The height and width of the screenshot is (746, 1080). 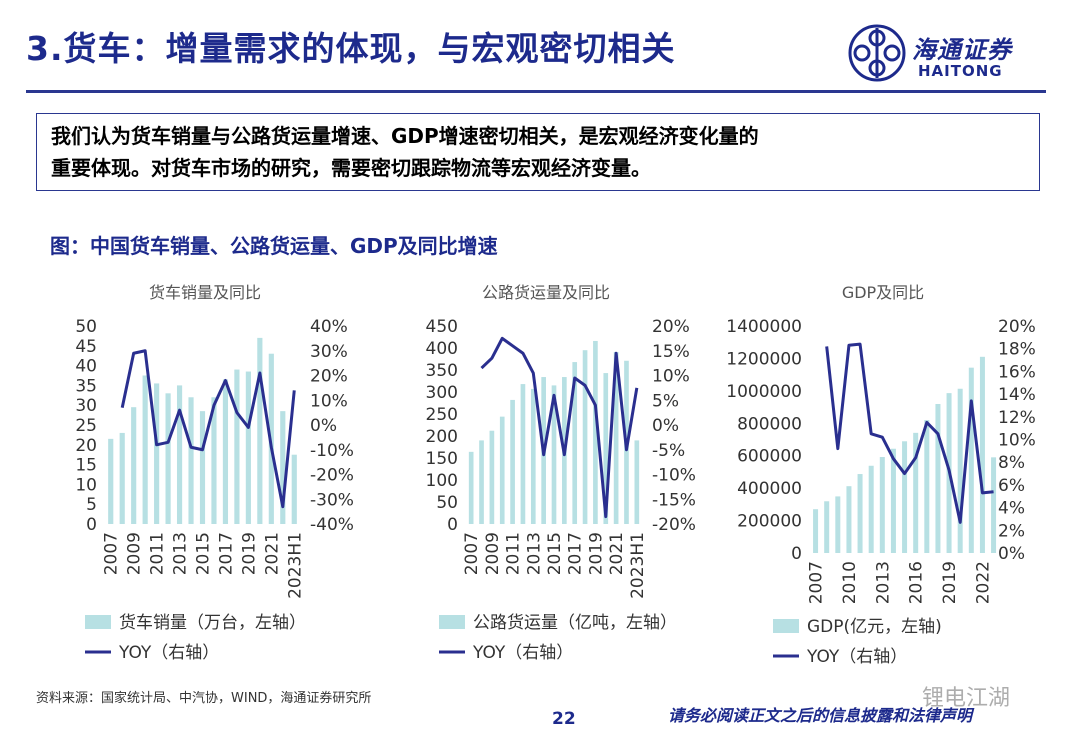 I want to click on logo-english-text: HAITONG, so click(x=960, y=71).